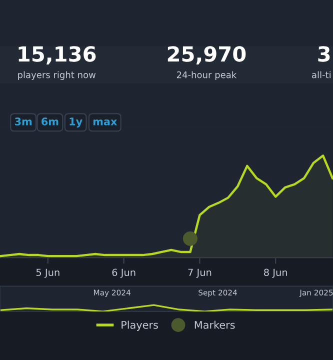  I want to click on x-tick-label: 5 Jun, so click(48, 273).